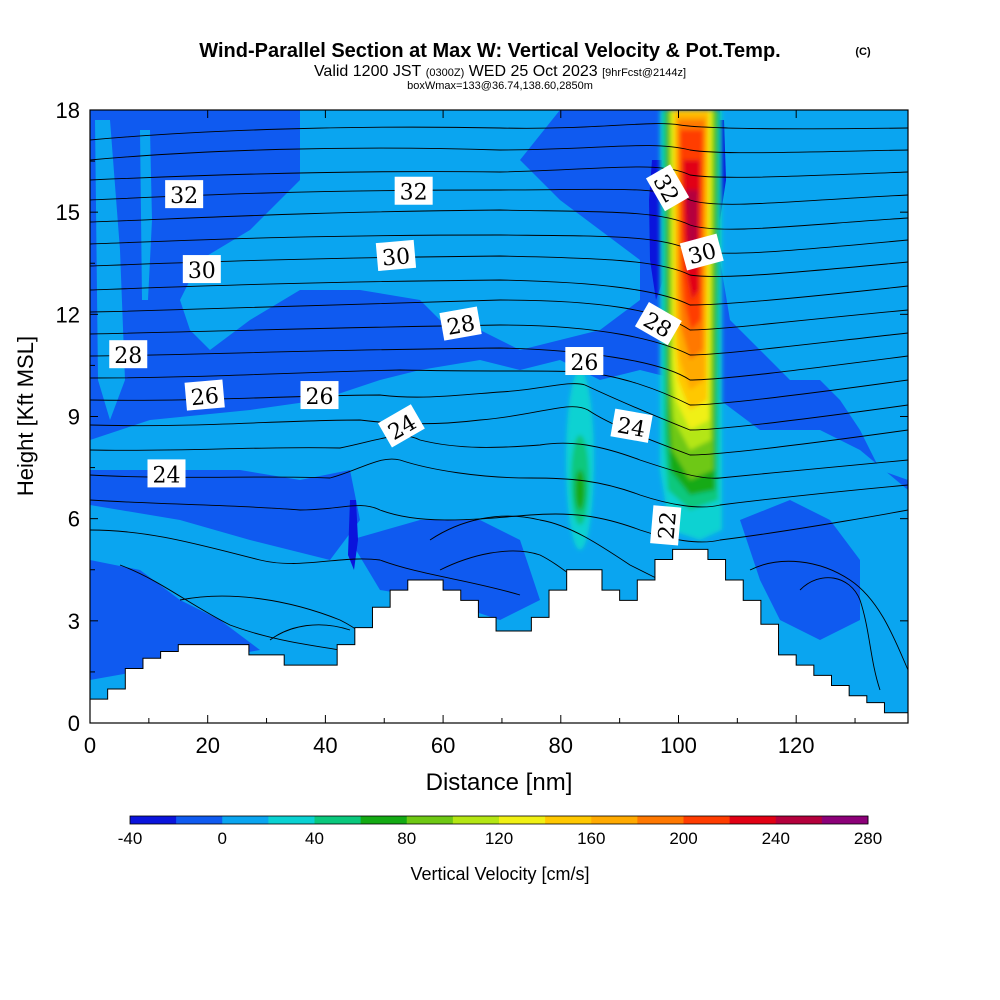  Describe the element at coordinates (800, 570) in the screenshot. I see `field-low-pocket-right` at that location.